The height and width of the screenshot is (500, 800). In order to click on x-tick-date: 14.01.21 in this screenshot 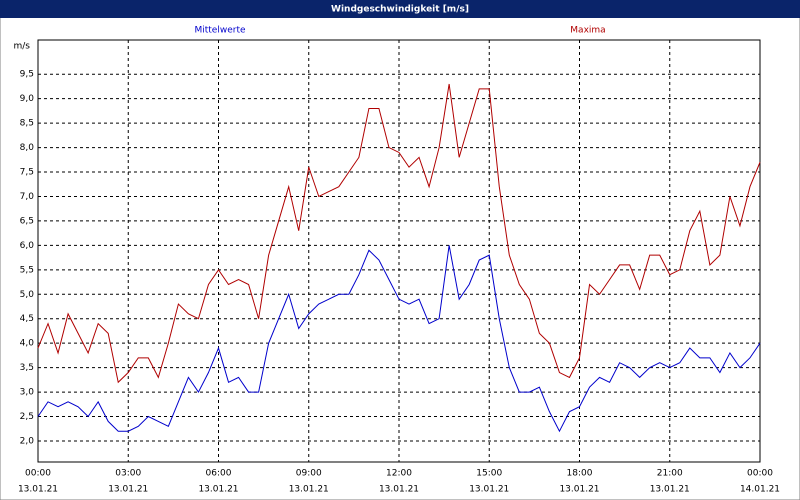, I will do `click(760, 490)`.